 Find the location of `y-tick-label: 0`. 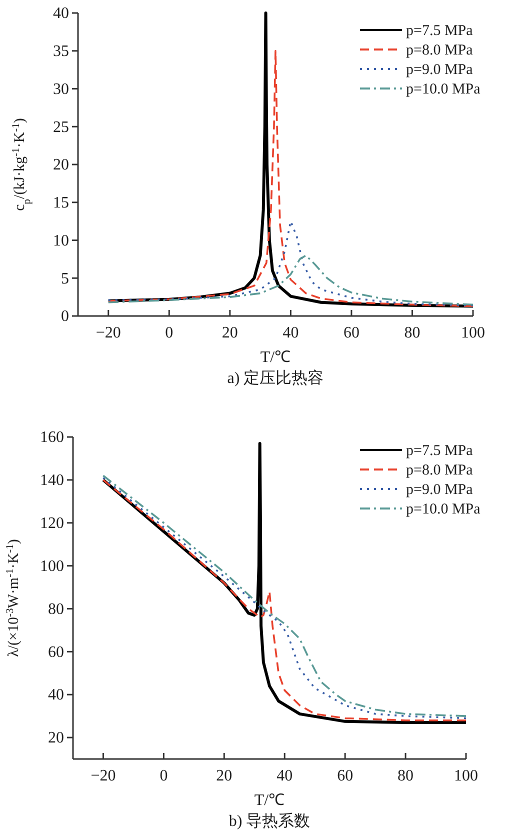

y-tick-label: 0 is located at coordinates (65, 317).